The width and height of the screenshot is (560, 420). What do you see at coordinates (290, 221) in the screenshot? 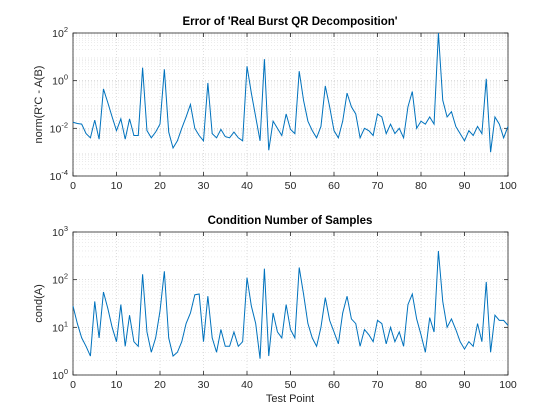
I see `chart-condition-title: Condition Number of Samples` at bounding box center [290, 221].